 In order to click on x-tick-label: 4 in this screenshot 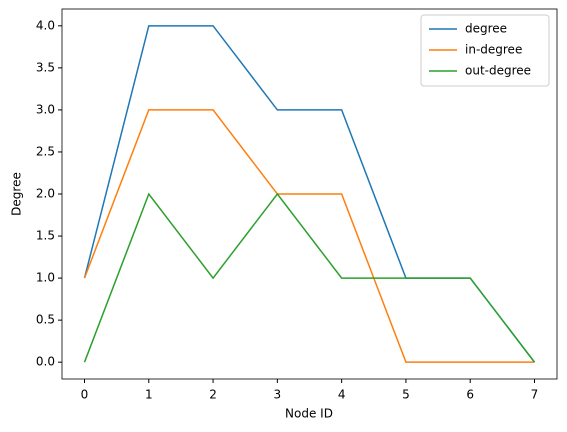, I will do `click(342, 395)`.